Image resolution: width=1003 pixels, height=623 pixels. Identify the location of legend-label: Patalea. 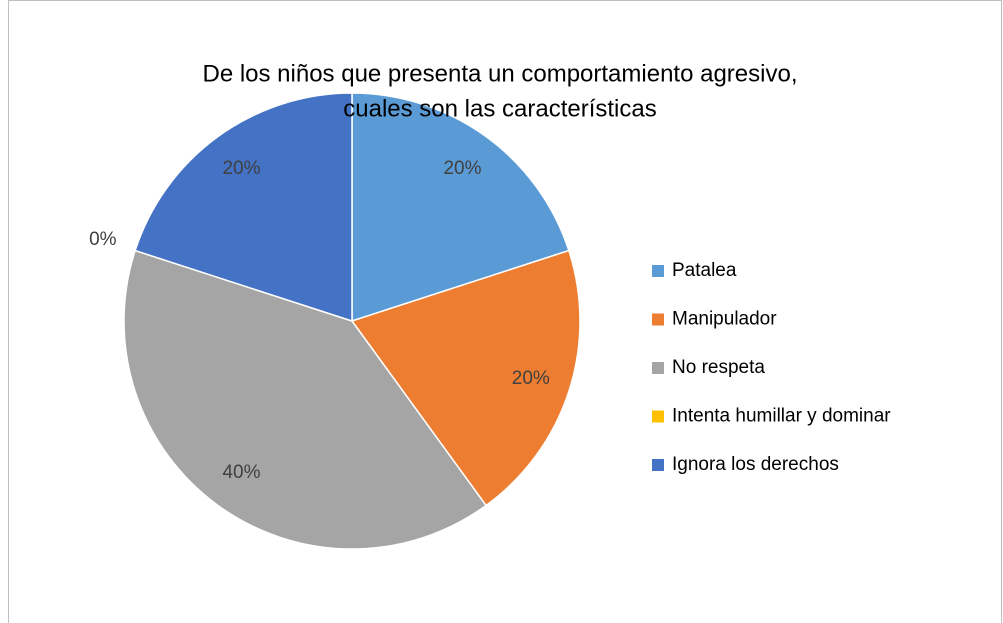
(704, 270).